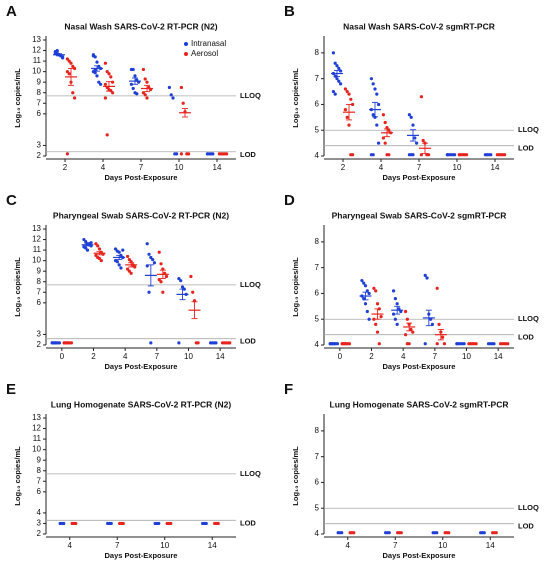 The height and width of the screenshot is (568, 550). I want to click on x-tick-label: 4, so click(125, 356).